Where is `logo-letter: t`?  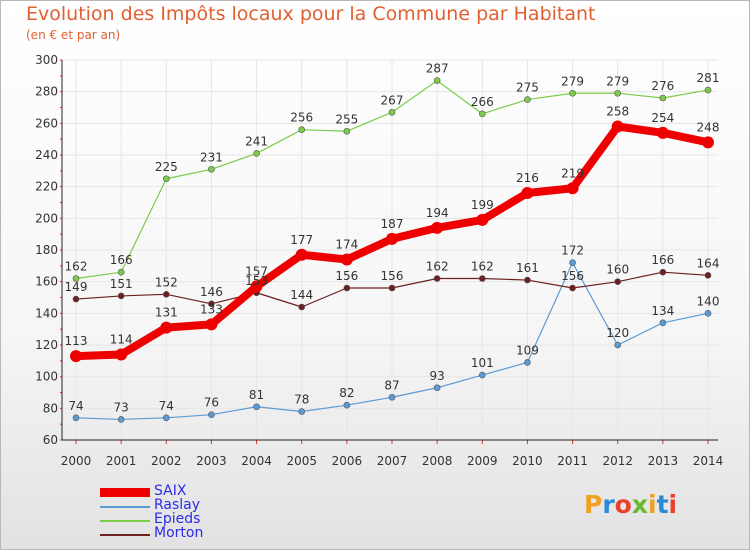 logo-letter: t is located at coordinates (662, 504).